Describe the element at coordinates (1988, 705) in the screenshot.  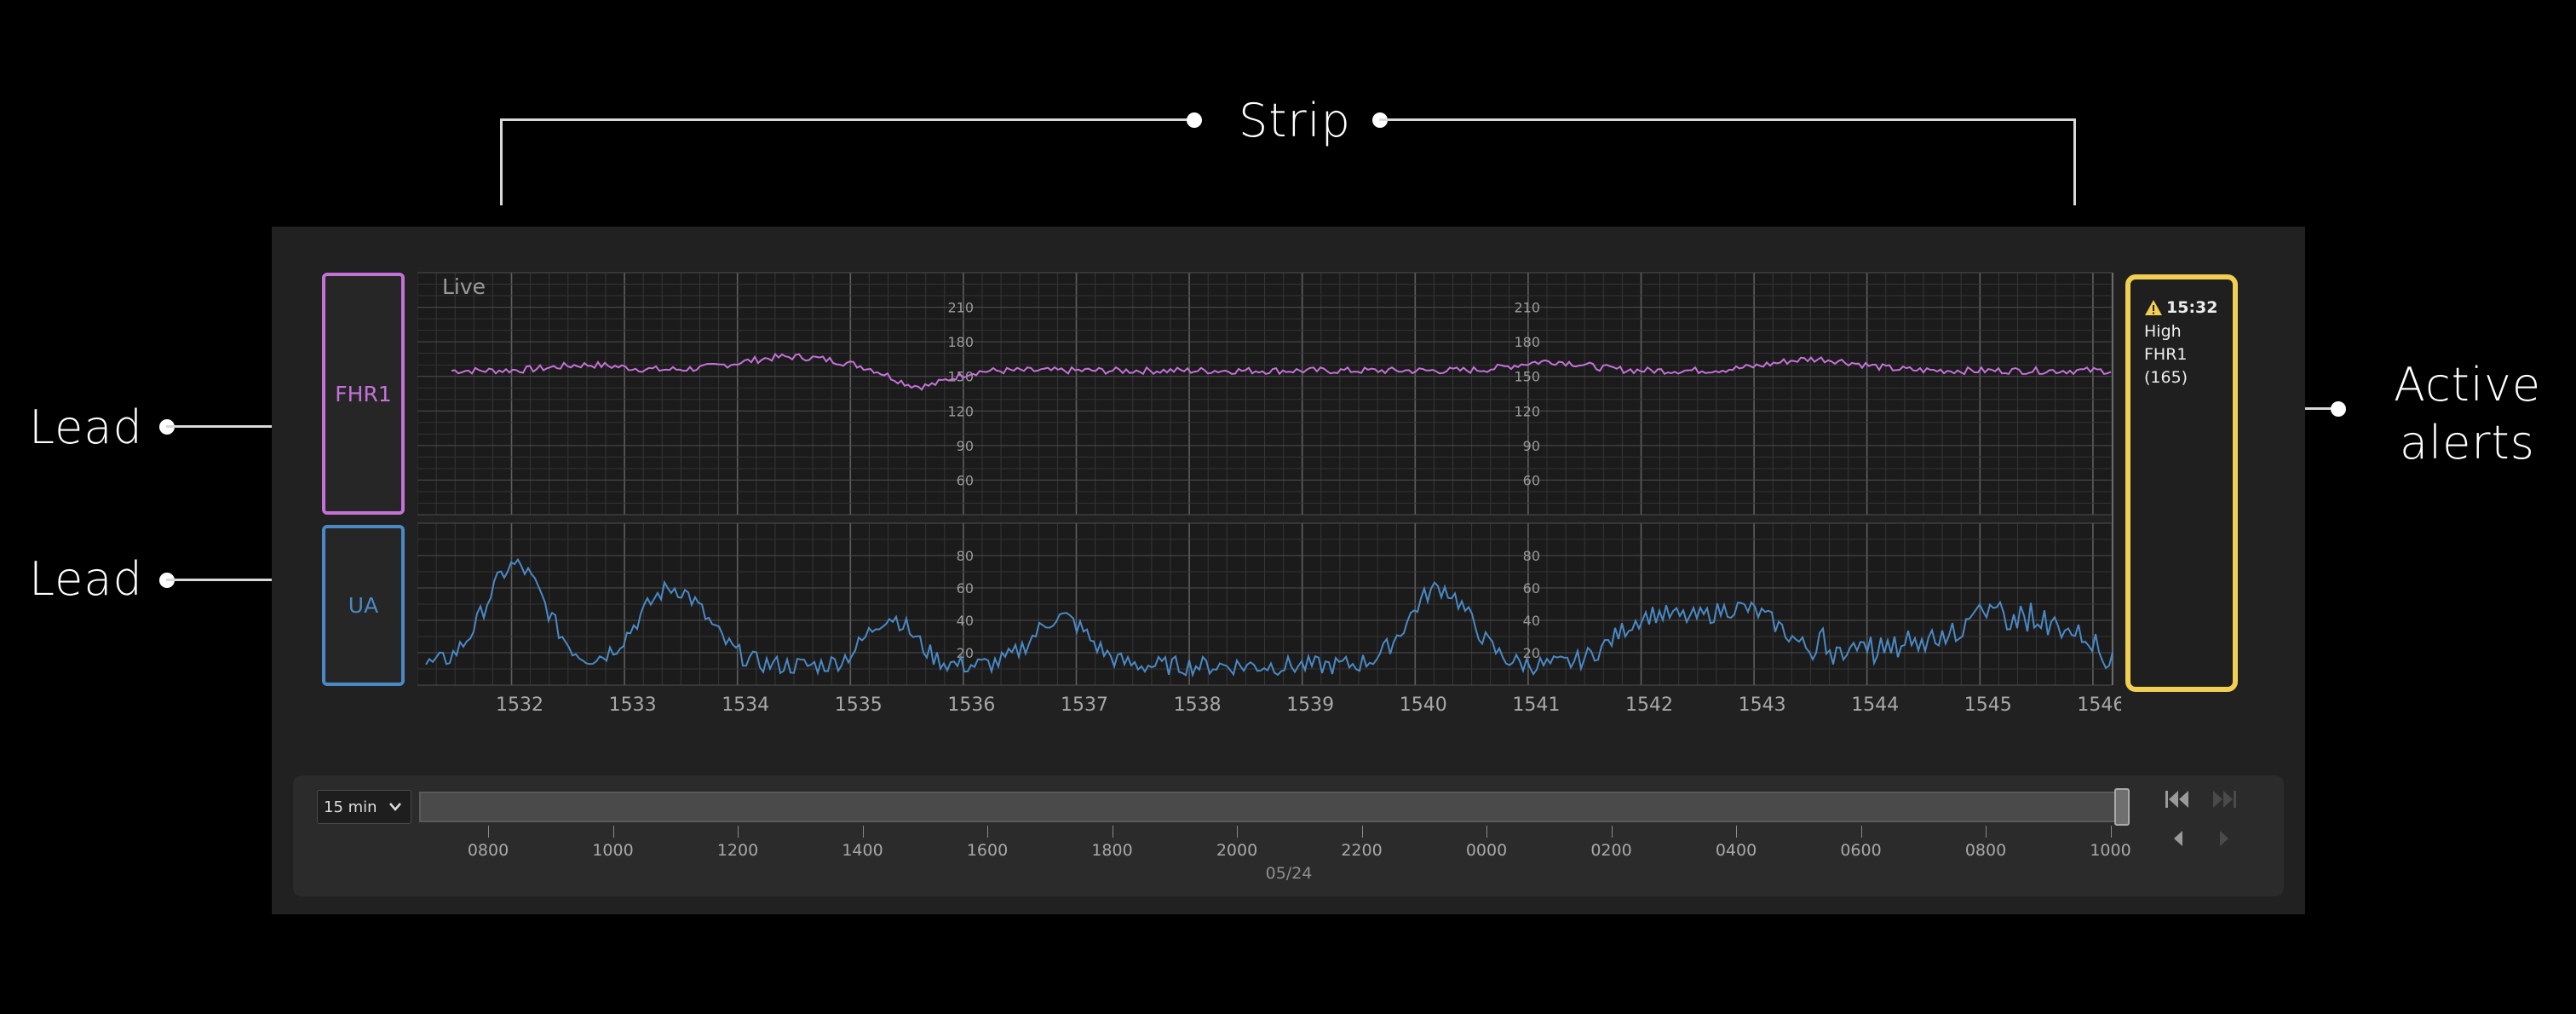
I see `time-axis-label: 1545` at that location.